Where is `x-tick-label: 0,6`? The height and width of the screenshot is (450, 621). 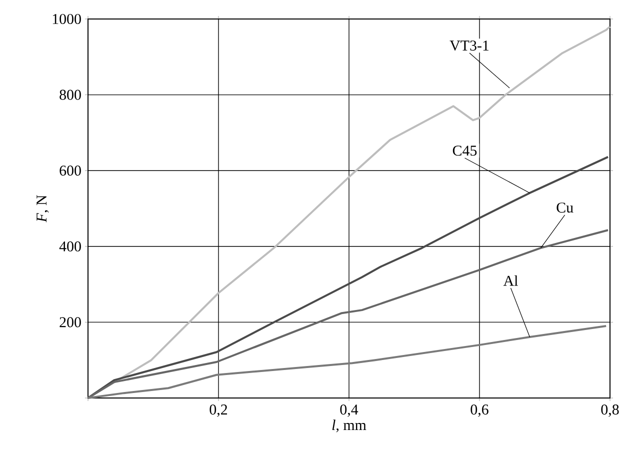 x-tick-label: 0,6 is located at coordinates (479, 410).